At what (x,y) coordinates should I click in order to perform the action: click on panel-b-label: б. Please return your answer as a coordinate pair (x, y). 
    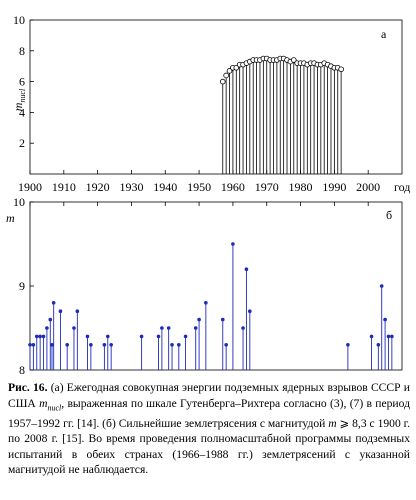
    Looking at the image, I should click on (389, 215).